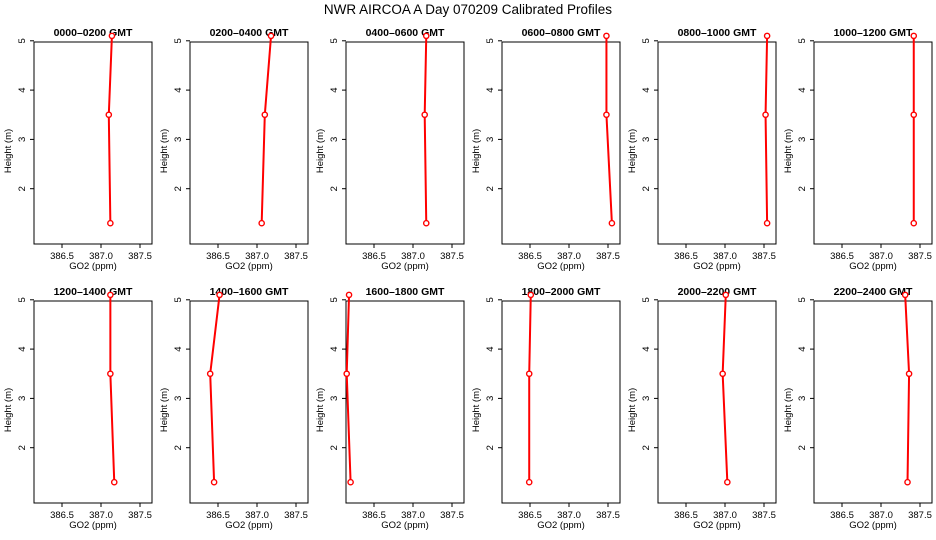  Describe the element at coordinates (561, 33) in the screenshot. I see `panel-title: 0600–0800 GMT` at that location.